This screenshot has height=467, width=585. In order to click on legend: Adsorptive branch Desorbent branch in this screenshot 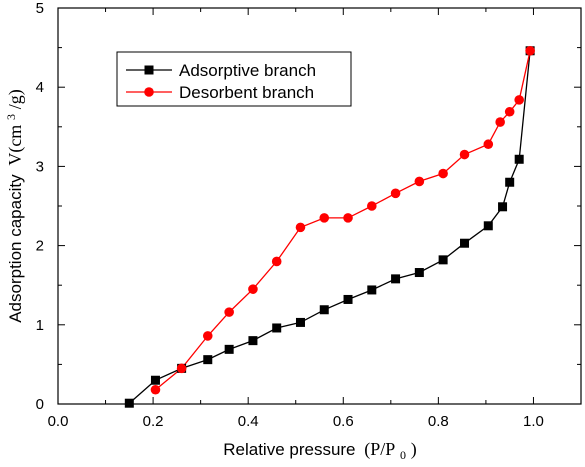, I will do `click(234, 79)`.